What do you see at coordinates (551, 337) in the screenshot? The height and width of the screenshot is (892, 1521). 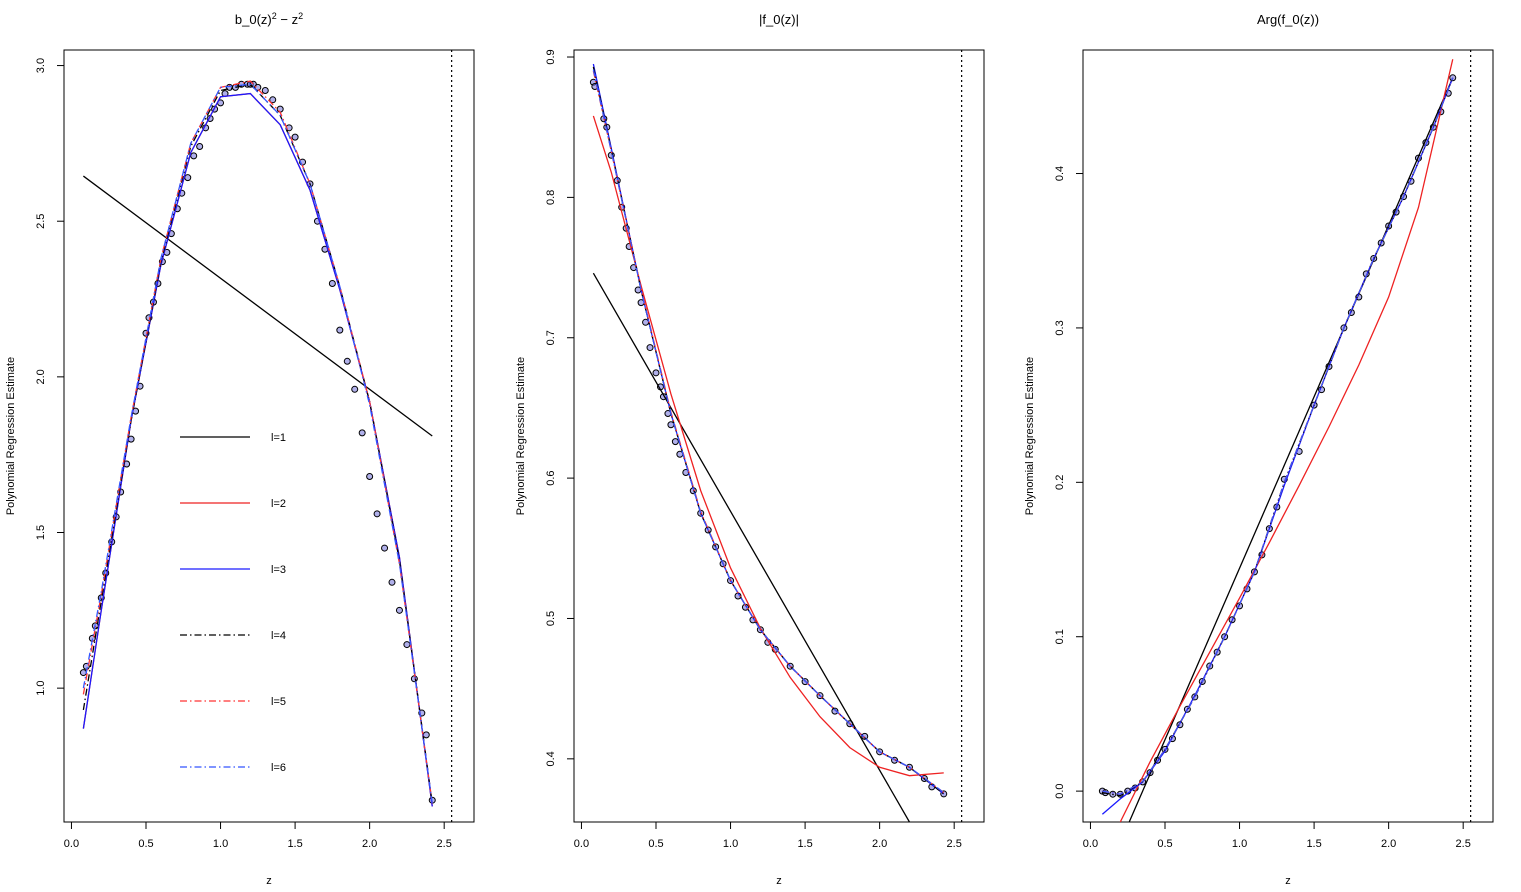 I see `y-tick-label: 0.7` at bounding box center [551, 337].